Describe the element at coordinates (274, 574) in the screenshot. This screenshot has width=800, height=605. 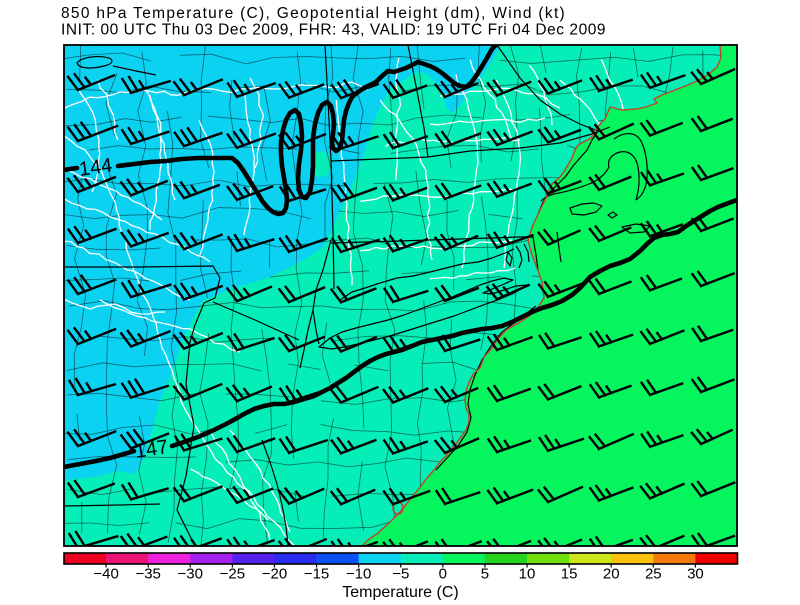
I see `svg-text: −20` at that location.